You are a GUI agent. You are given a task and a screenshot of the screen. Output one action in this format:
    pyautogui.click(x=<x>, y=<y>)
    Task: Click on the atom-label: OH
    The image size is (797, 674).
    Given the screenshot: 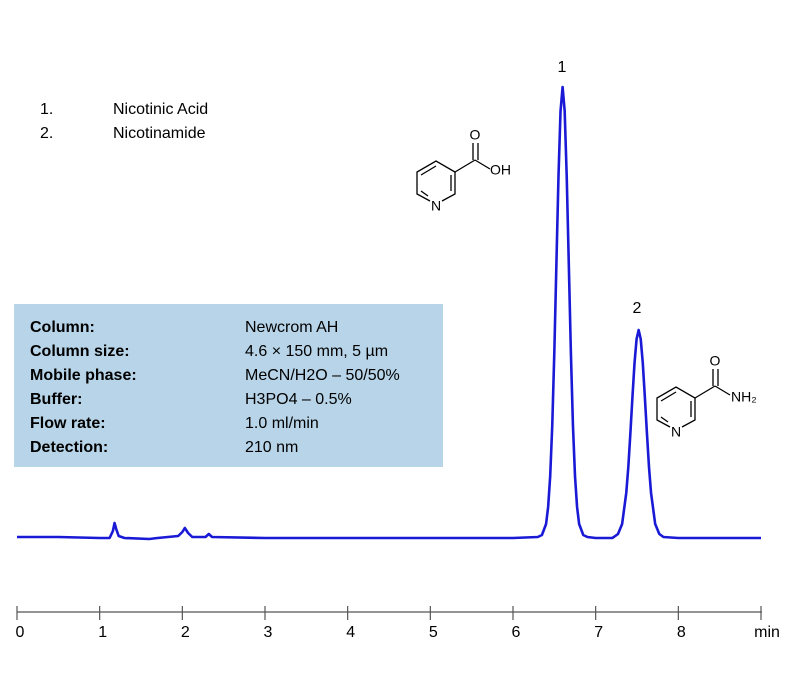 What is the action you would take?
    pyautogui.click(x=500, y=170)
    